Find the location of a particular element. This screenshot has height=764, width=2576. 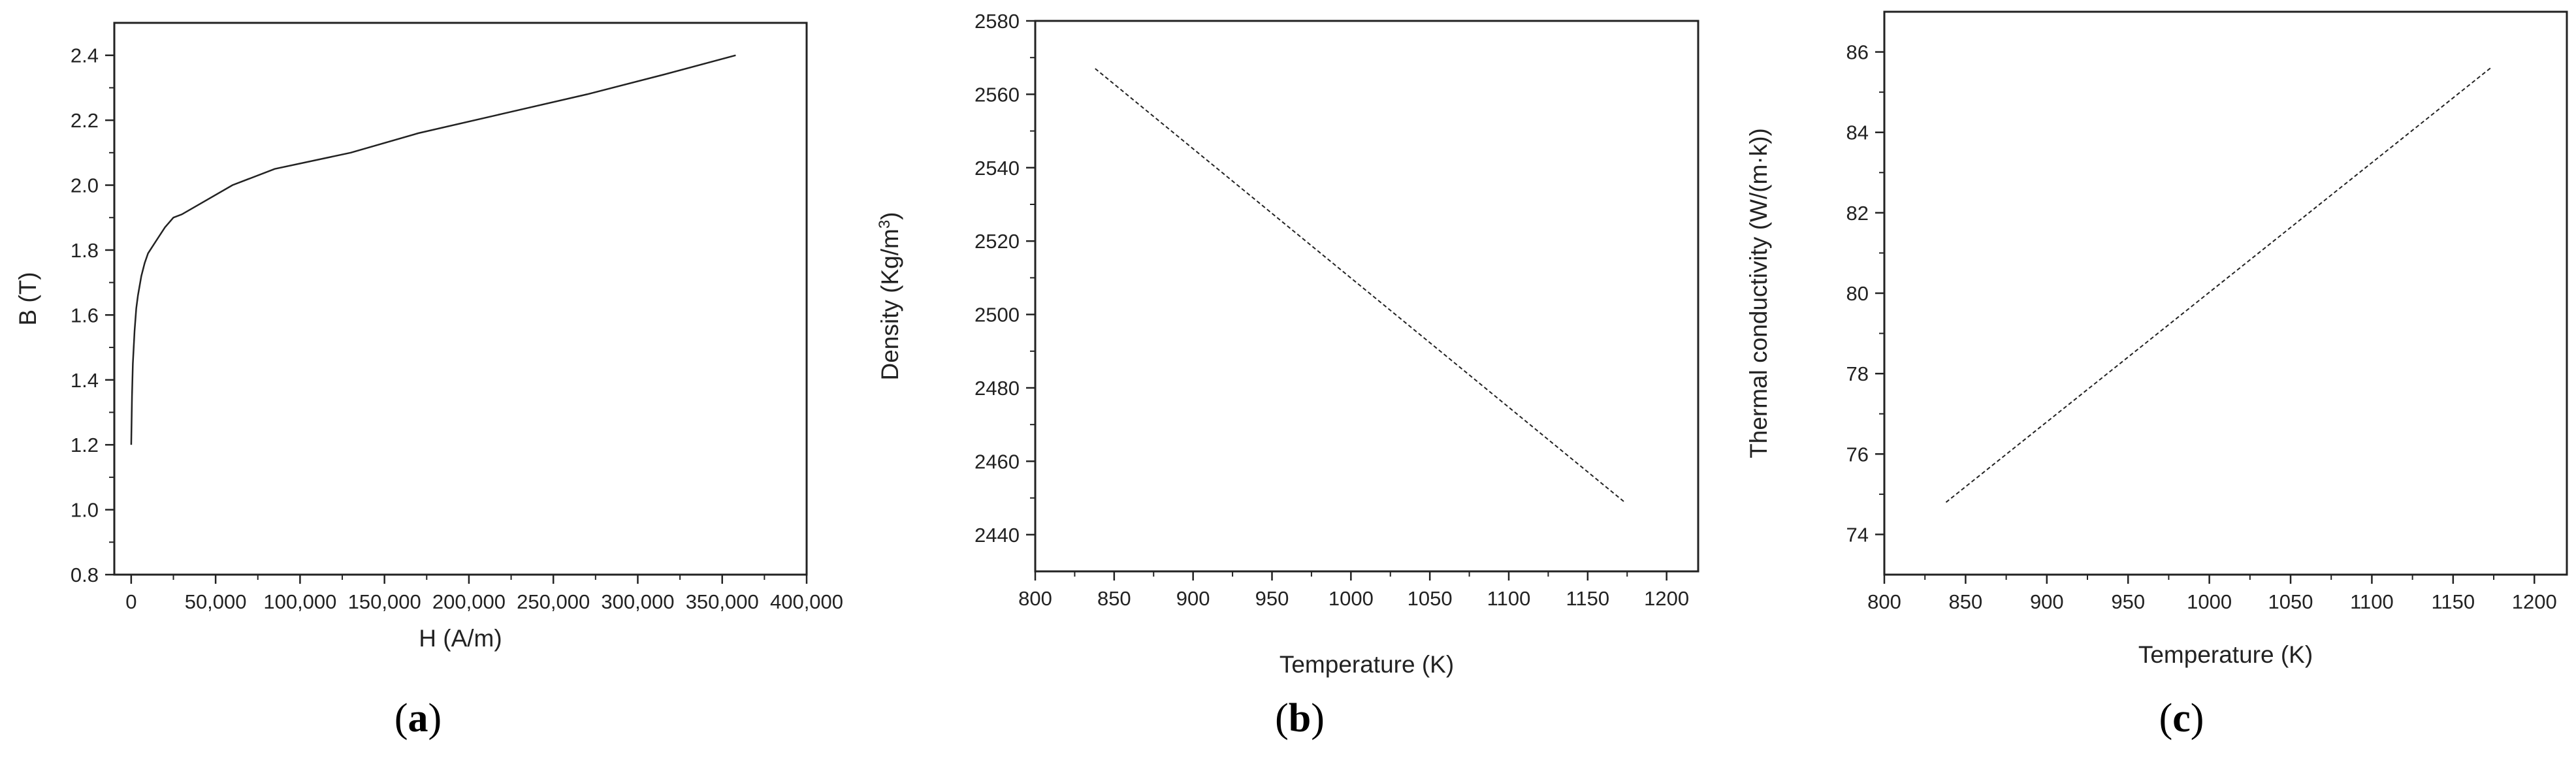

panel-letter: b is located at coordinates (1300, 718).